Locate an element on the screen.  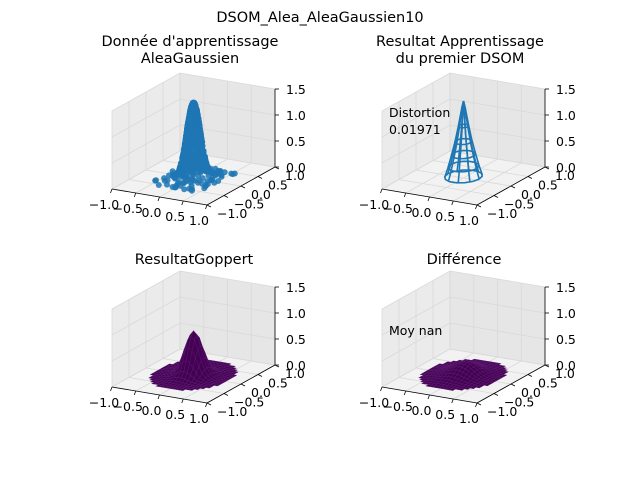
panel-title-line1: Resultat Apprentissage is located at coordinates (460, 42).